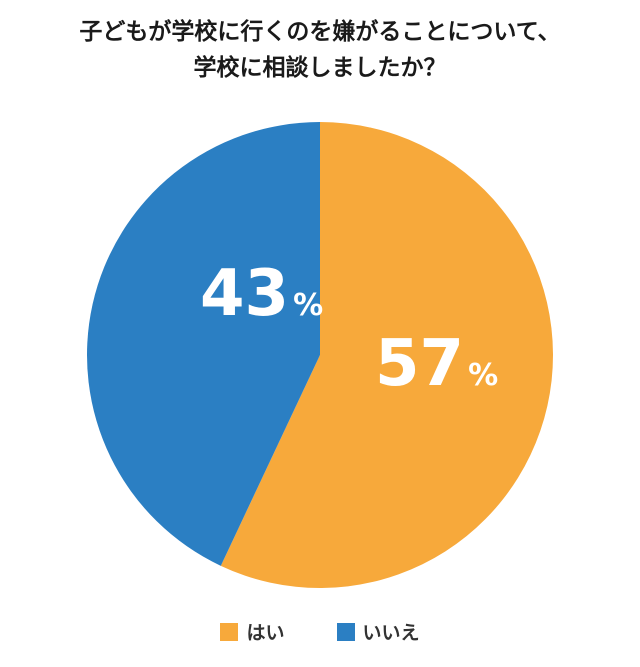 This screenshot has width=640, height=667. I want to click on legend-label-yes: はい, so click(265, 633).